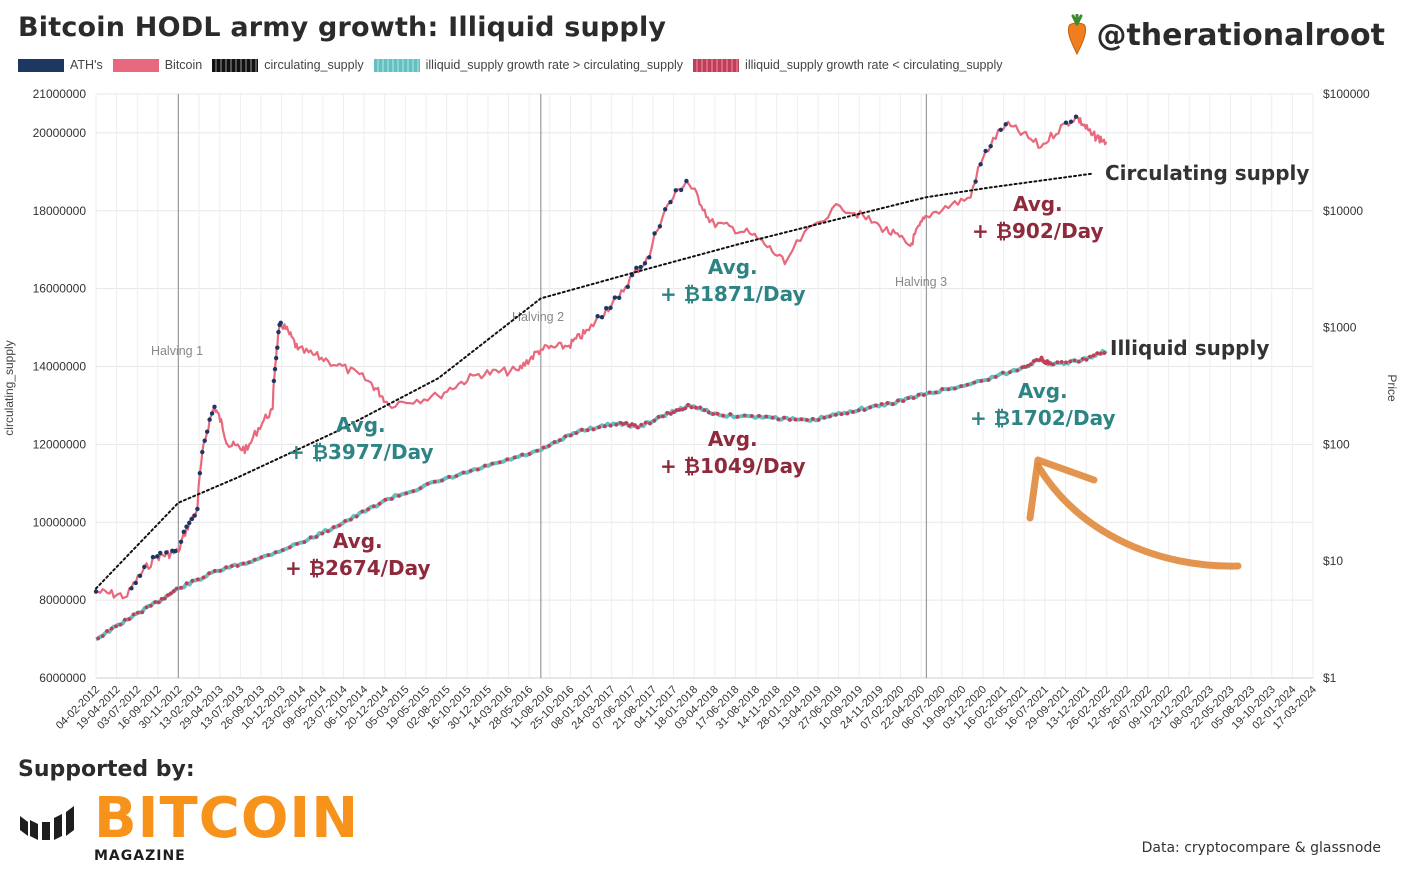  I want to click on highlight-arrow, so click(1134, 513).